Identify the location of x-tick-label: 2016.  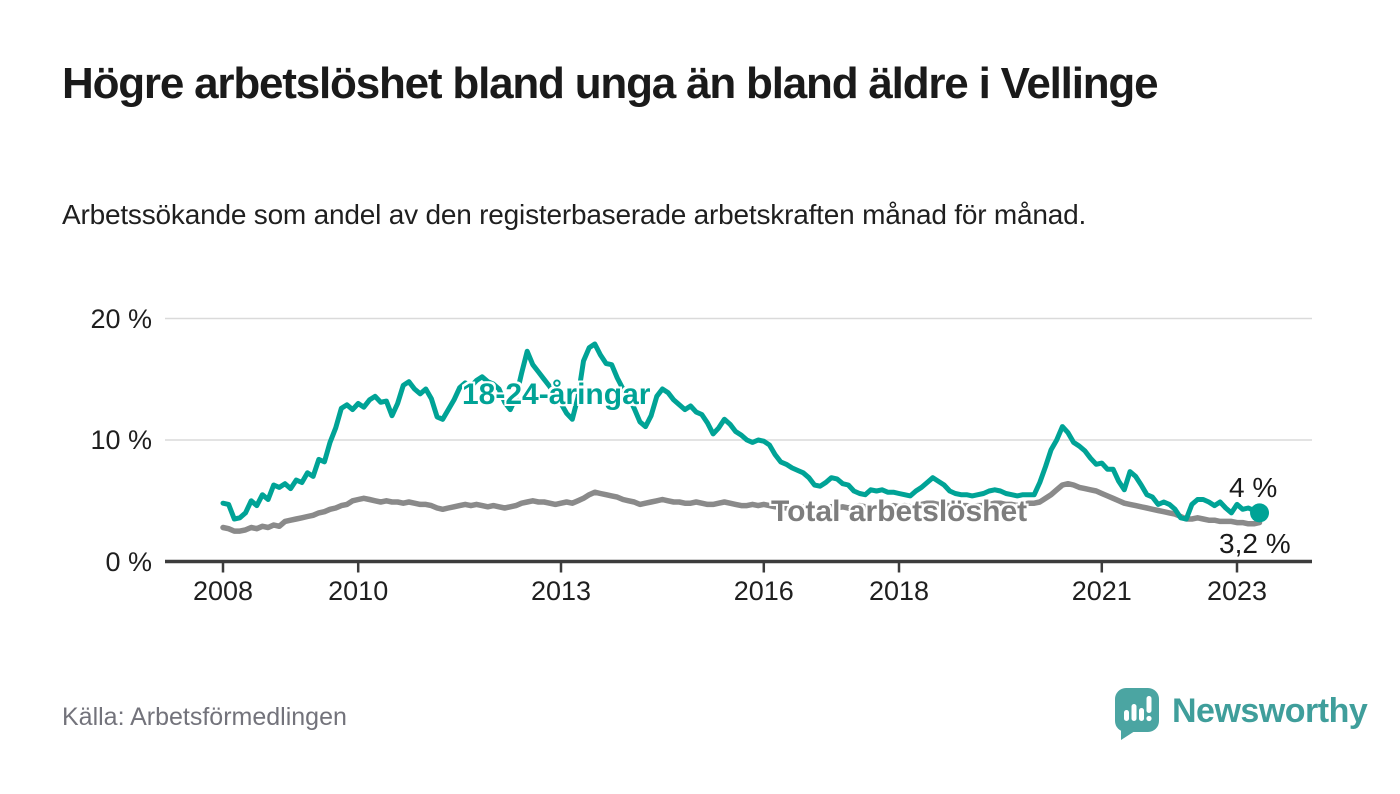
(763, 591).